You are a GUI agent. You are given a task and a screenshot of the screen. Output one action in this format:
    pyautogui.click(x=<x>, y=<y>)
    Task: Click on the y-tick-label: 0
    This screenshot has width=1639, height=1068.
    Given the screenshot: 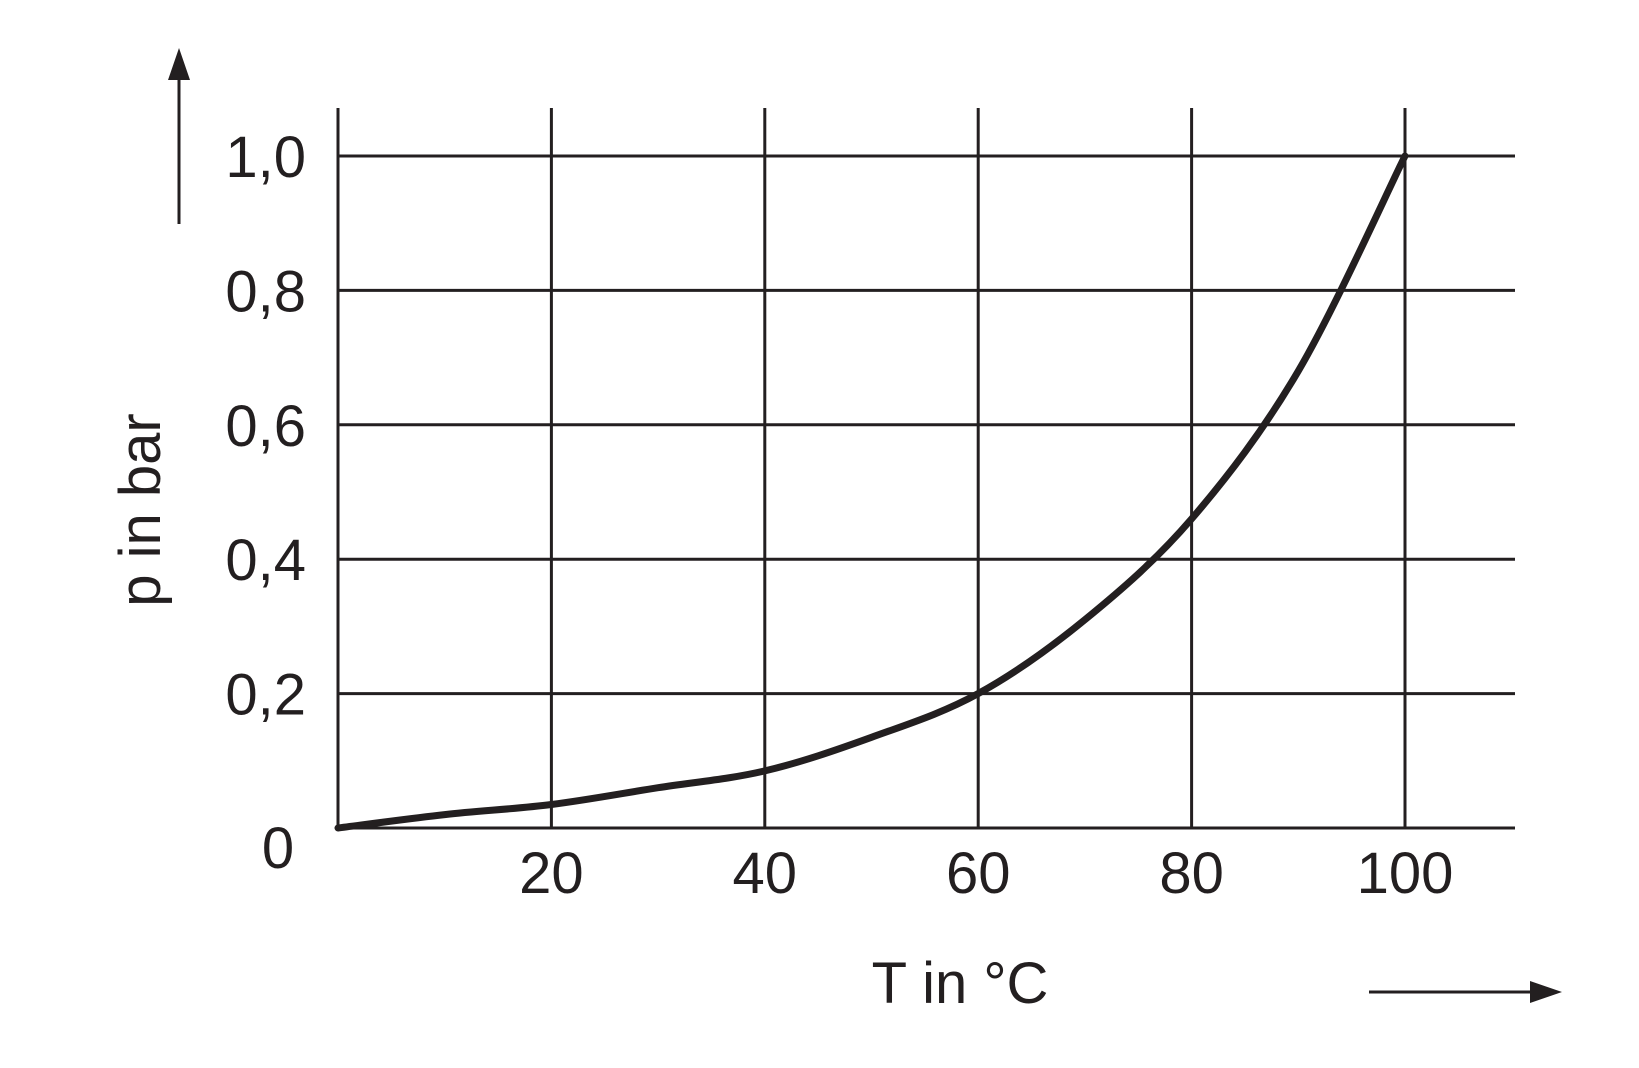 What is the action you would take?
    pyautogui.click(x=278, y=848)
    